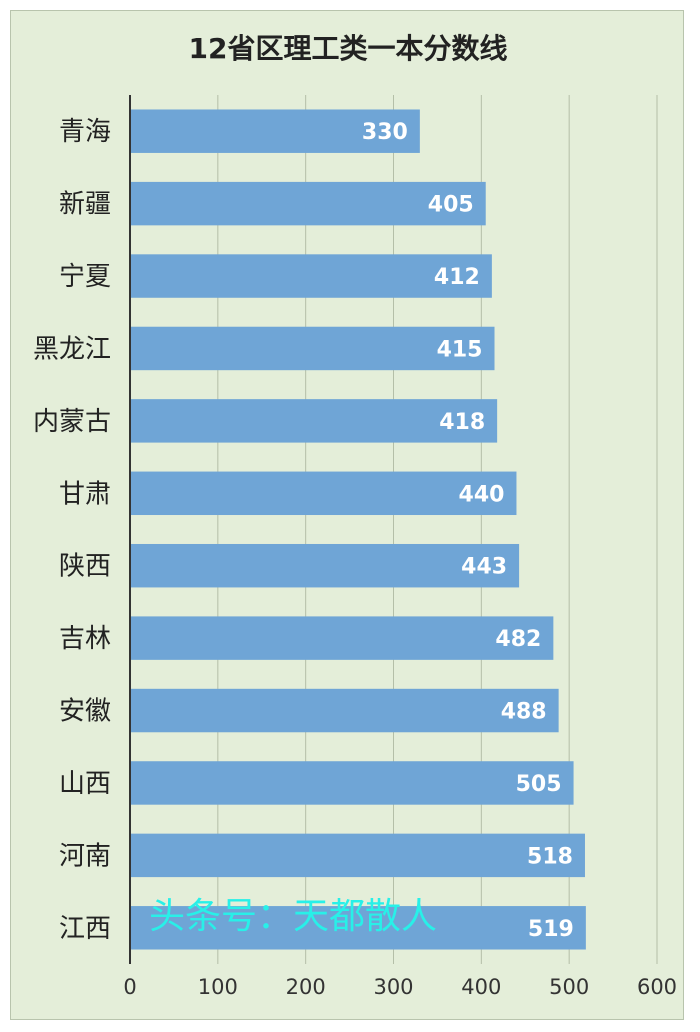  Describe the element at coordinates (85, 856) in the screenshot. I see `category-label: 河南` at that location.